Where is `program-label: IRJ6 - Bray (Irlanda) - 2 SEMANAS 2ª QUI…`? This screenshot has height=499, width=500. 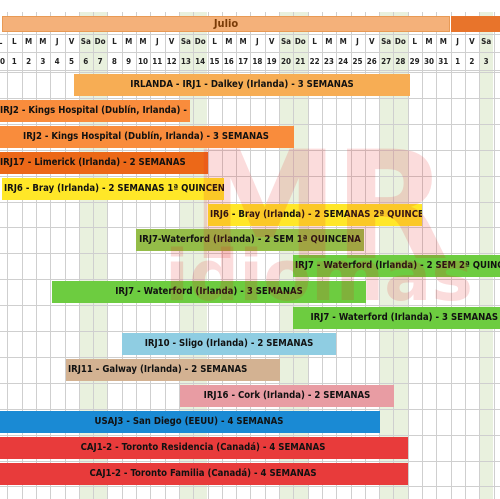
program-label: IRJ6 - Bray (Irlanda) - 2 SEMANAS 2ª QUI… is located at coordinates (316, 214).